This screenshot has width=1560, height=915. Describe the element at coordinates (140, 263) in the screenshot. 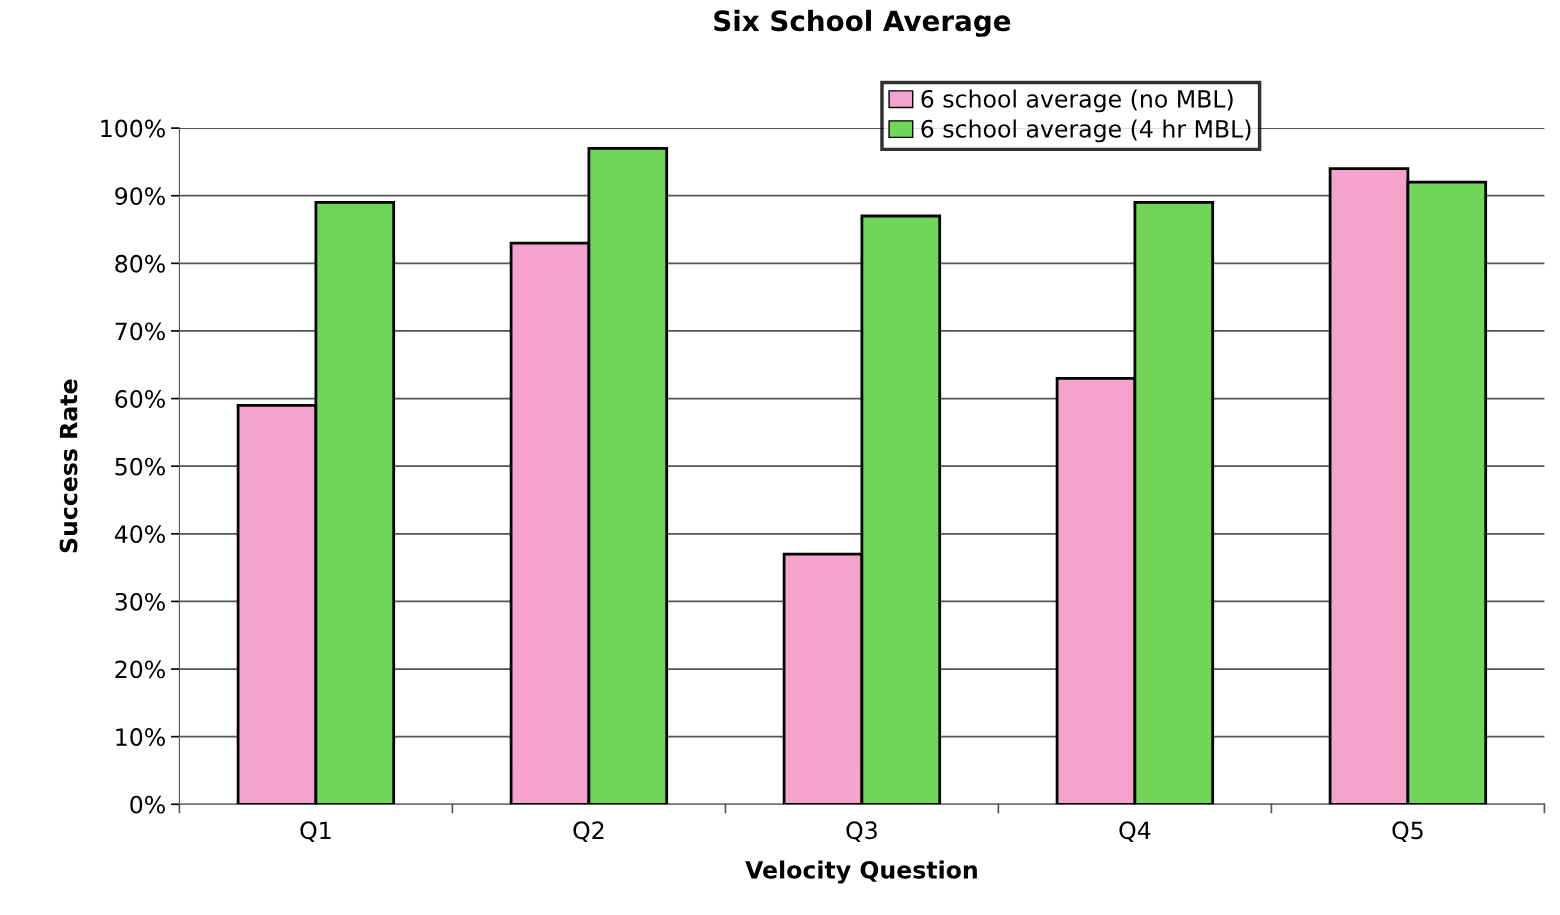

I see `y-tick-label: 80%` at that location.